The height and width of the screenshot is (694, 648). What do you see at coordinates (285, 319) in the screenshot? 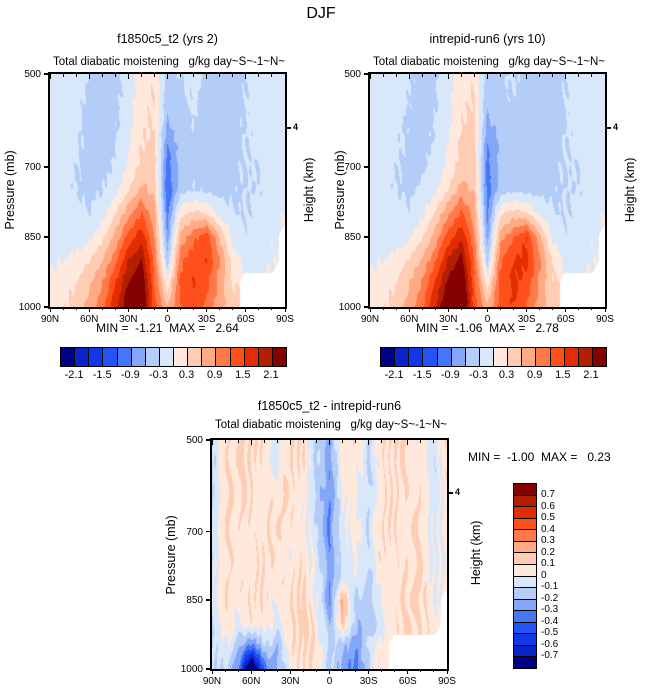
I see `x-tick-label: 90S` at bounding box center [285, 319].